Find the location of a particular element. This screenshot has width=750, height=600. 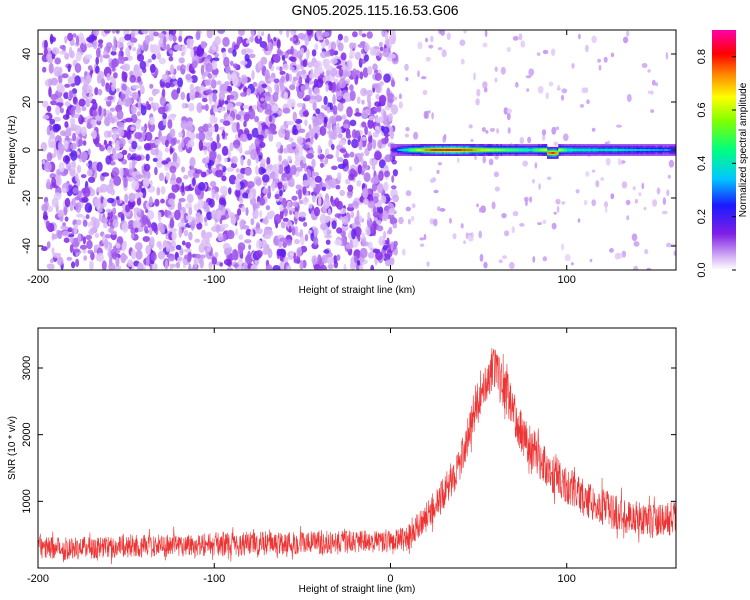

colorbar-tick-label: 0.2 is located at coordinates (702, 216).